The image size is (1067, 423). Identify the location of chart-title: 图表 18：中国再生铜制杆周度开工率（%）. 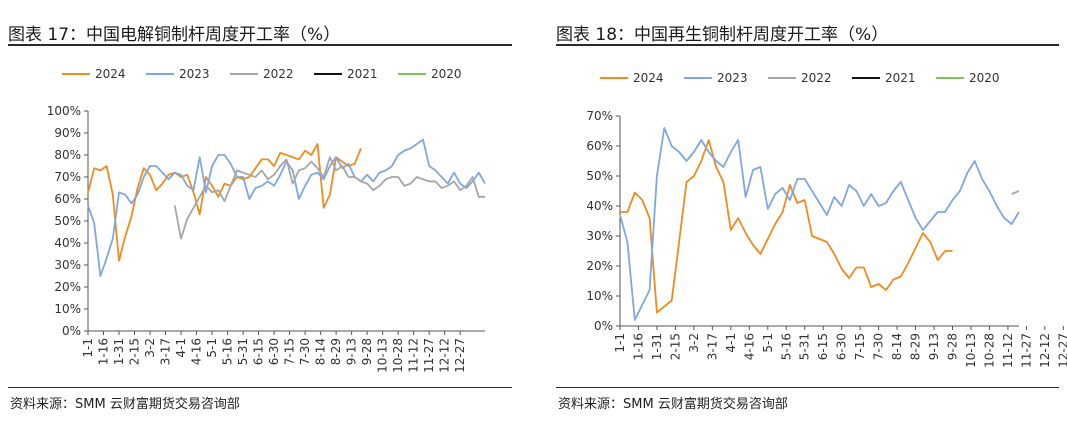
(722, 35).